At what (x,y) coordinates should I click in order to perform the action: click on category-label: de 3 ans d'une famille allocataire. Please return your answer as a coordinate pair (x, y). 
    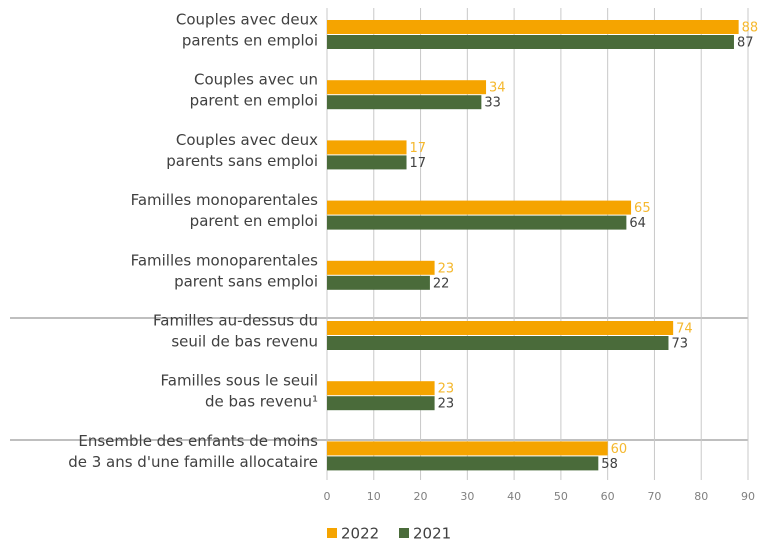
    Looking at the image, I should click on (193, 462).